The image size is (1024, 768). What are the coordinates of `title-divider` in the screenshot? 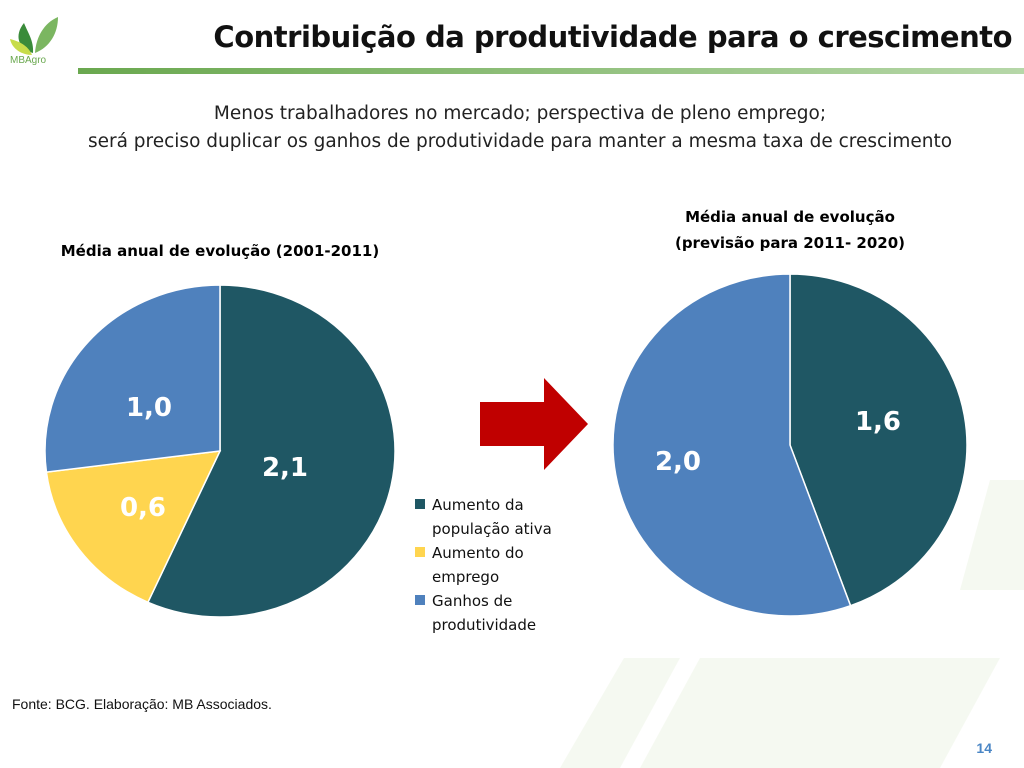 It's located at (551, 71).